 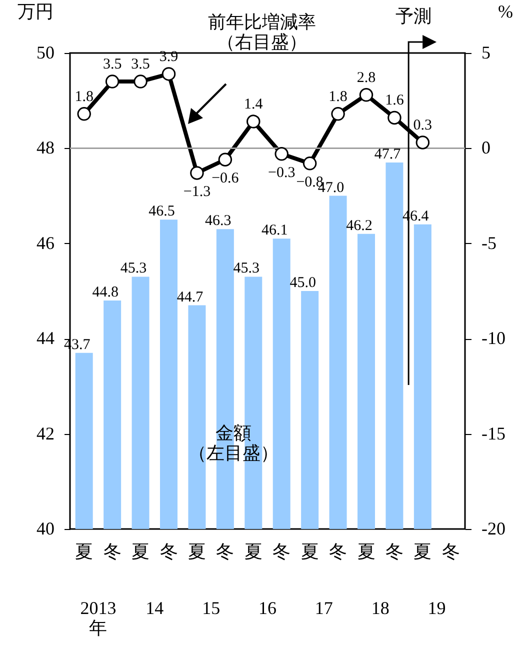 What do you see at coordinates (486, 52) in the screenshot?
I see `y2-tick-label: 5` at bounding box center [486, 52].